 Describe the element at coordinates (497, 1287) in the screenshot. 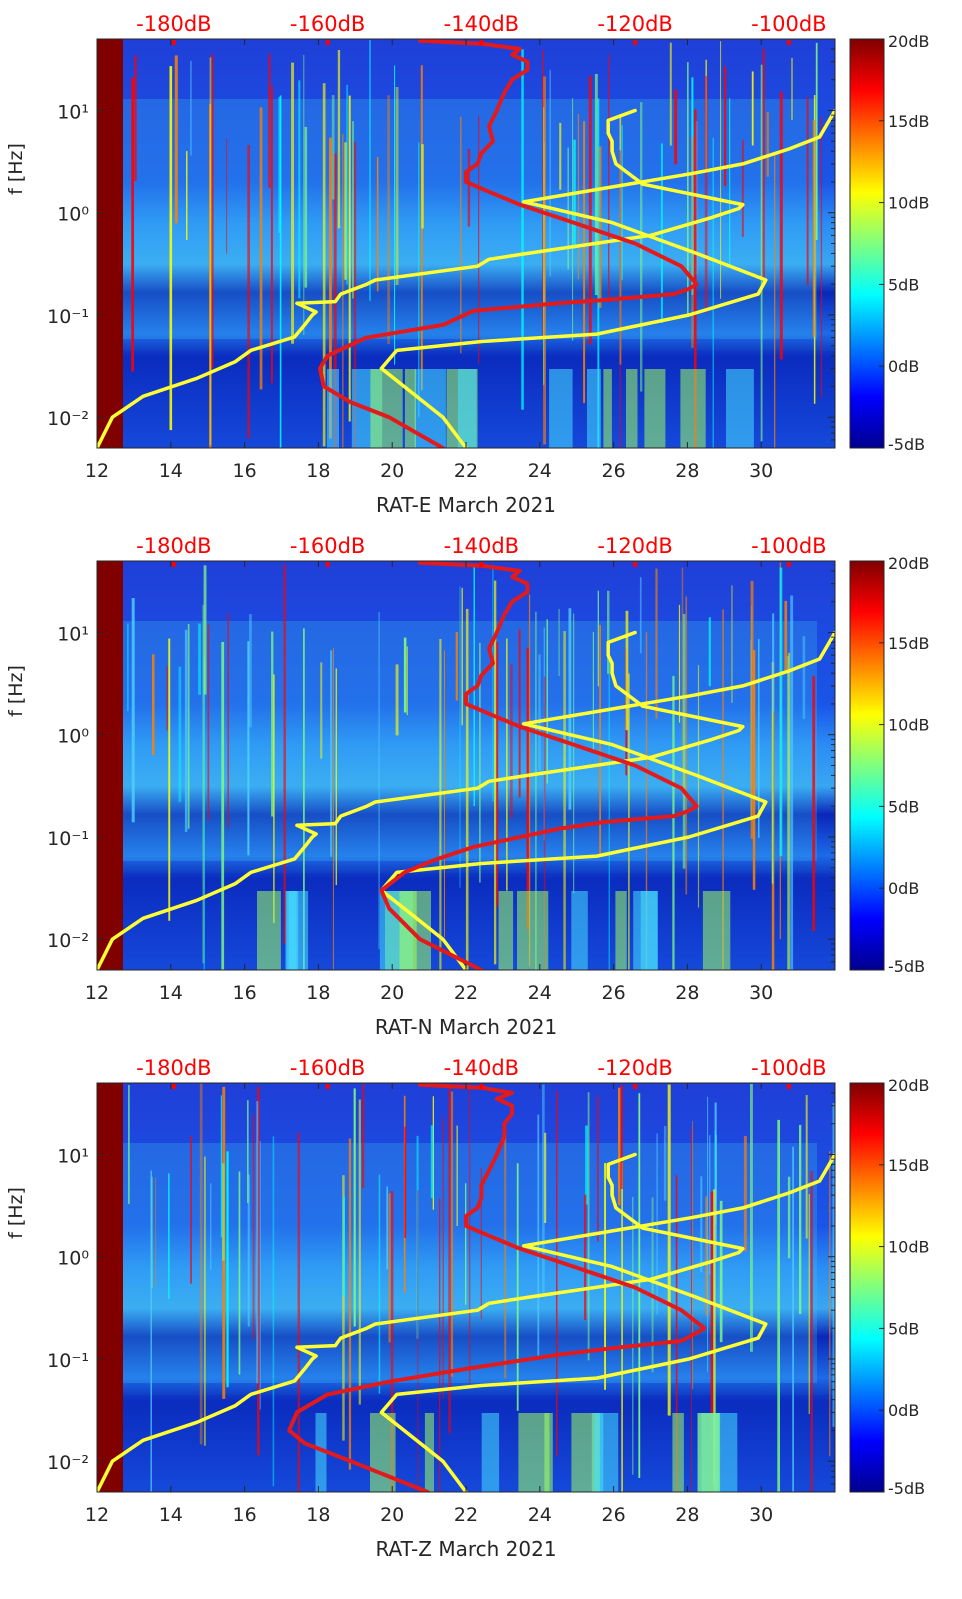

I see `median-psd-curve` at that location.